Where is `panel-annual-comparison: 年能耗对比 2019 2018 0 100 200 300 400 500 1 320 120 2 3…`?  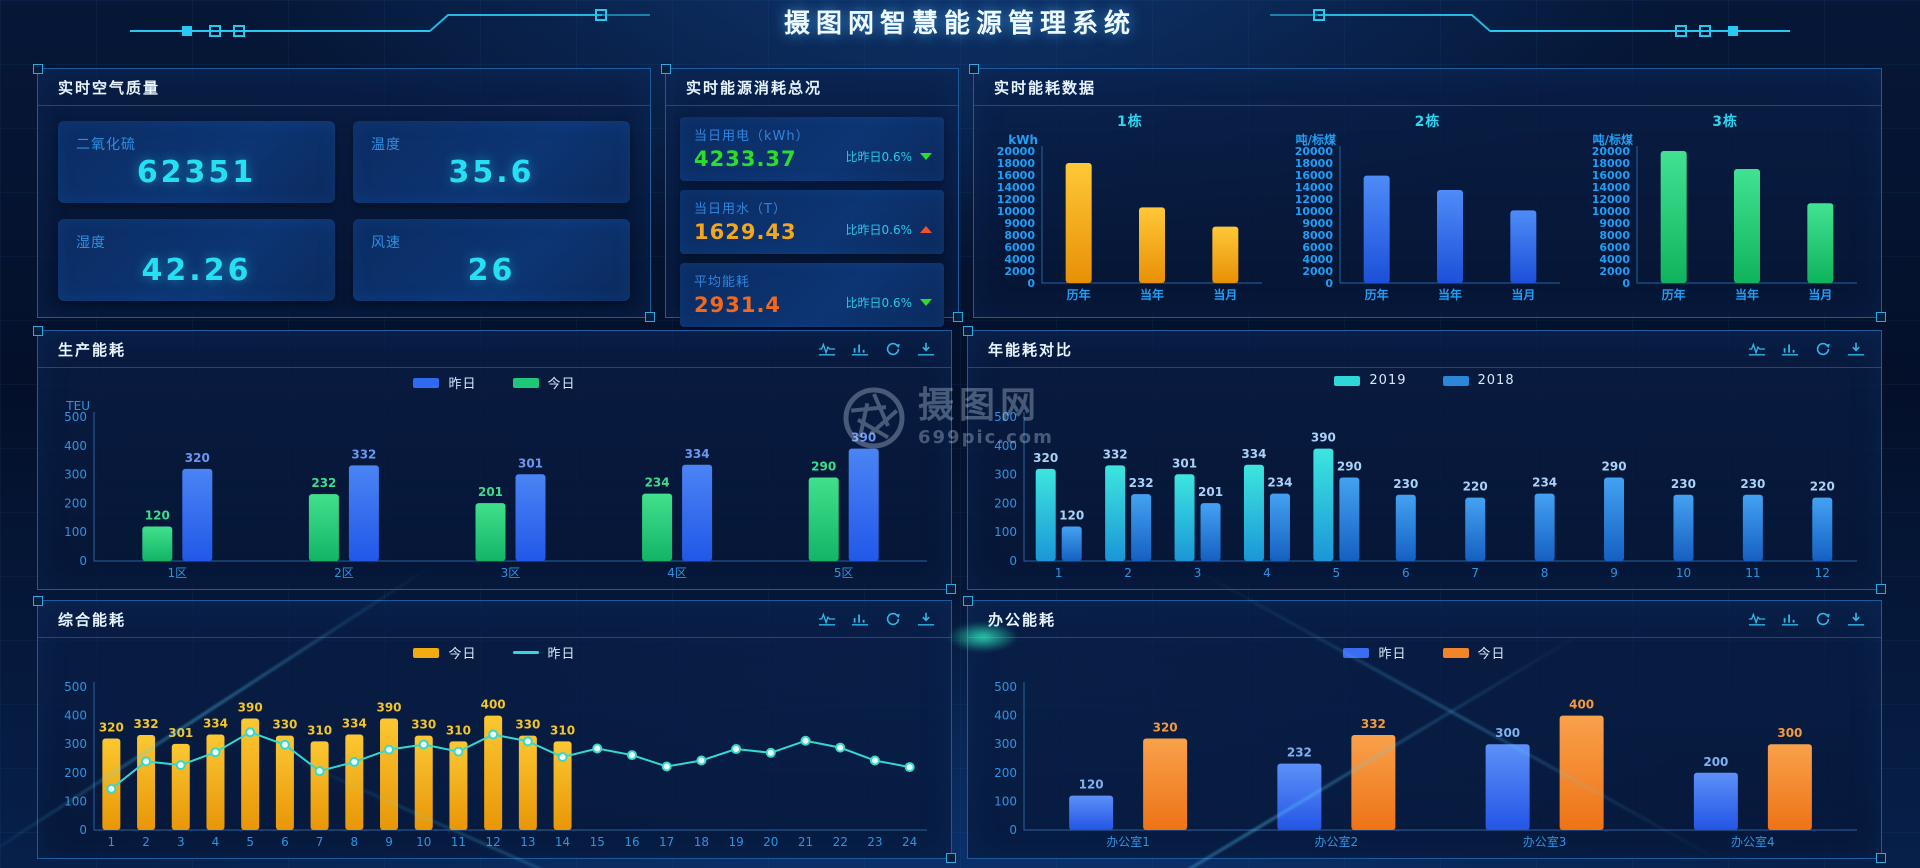
panel-annual-comparison: 年能耗对比 2019 2018 0 100 200 300 400 500 1 320 120 2 3… is located at coordinates (1424, 460).